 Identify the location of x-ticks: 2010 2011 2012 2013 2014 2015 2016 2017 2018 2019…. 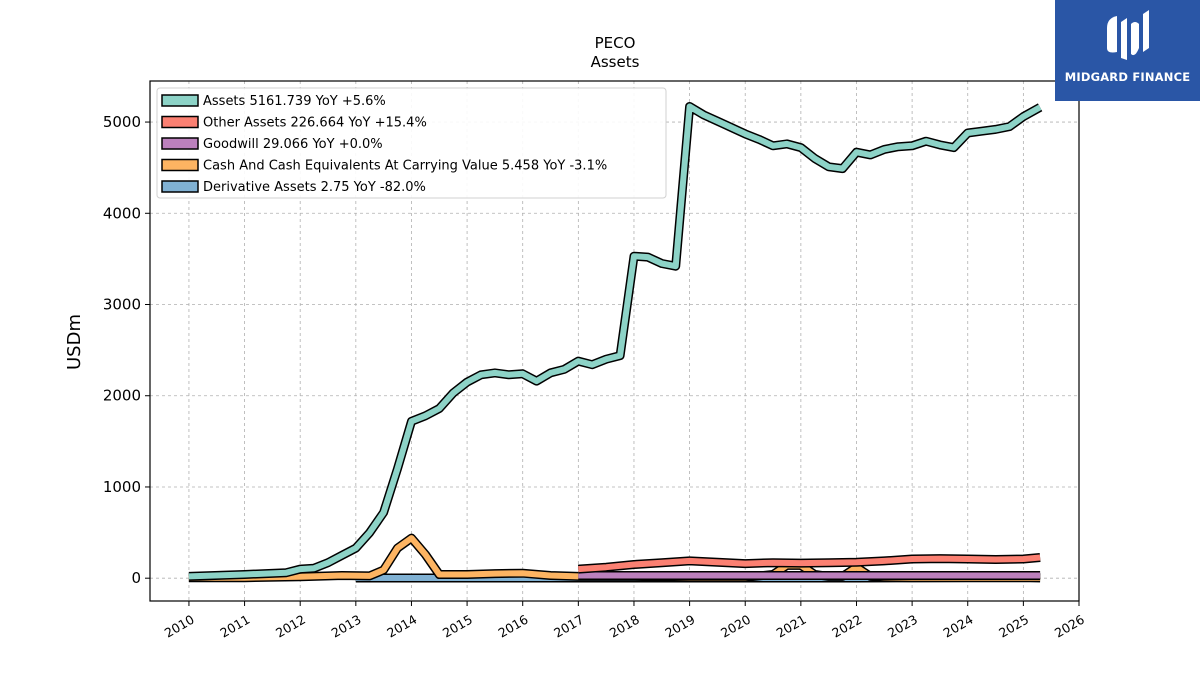
(624, 621).